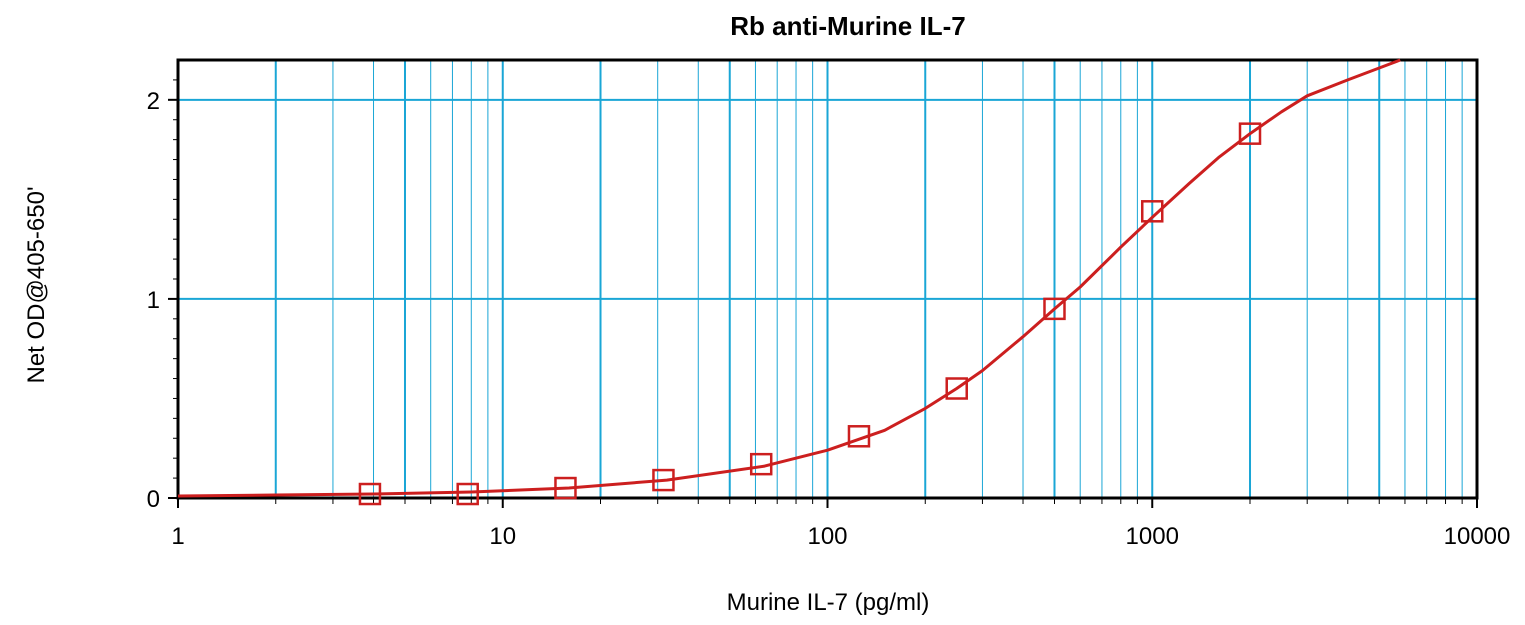 Image resolution: width=1525 pixels, height=625 pixels. Describe the element at coordinates (153, 300) in the screenshot. I see `y-tick-label: 1` at that location.